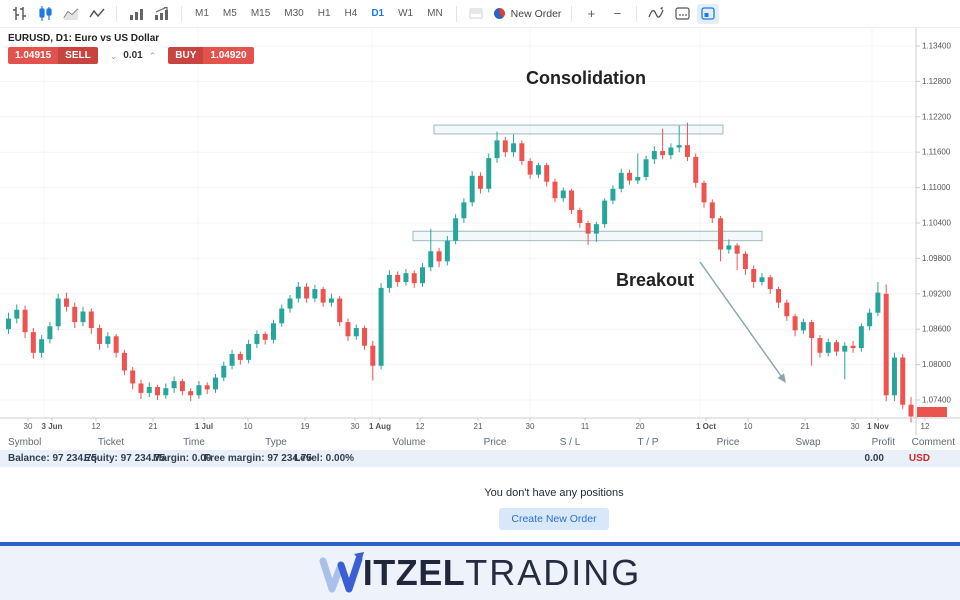  I want to click on timeframe-button-W1: W1, so click(406, 13).